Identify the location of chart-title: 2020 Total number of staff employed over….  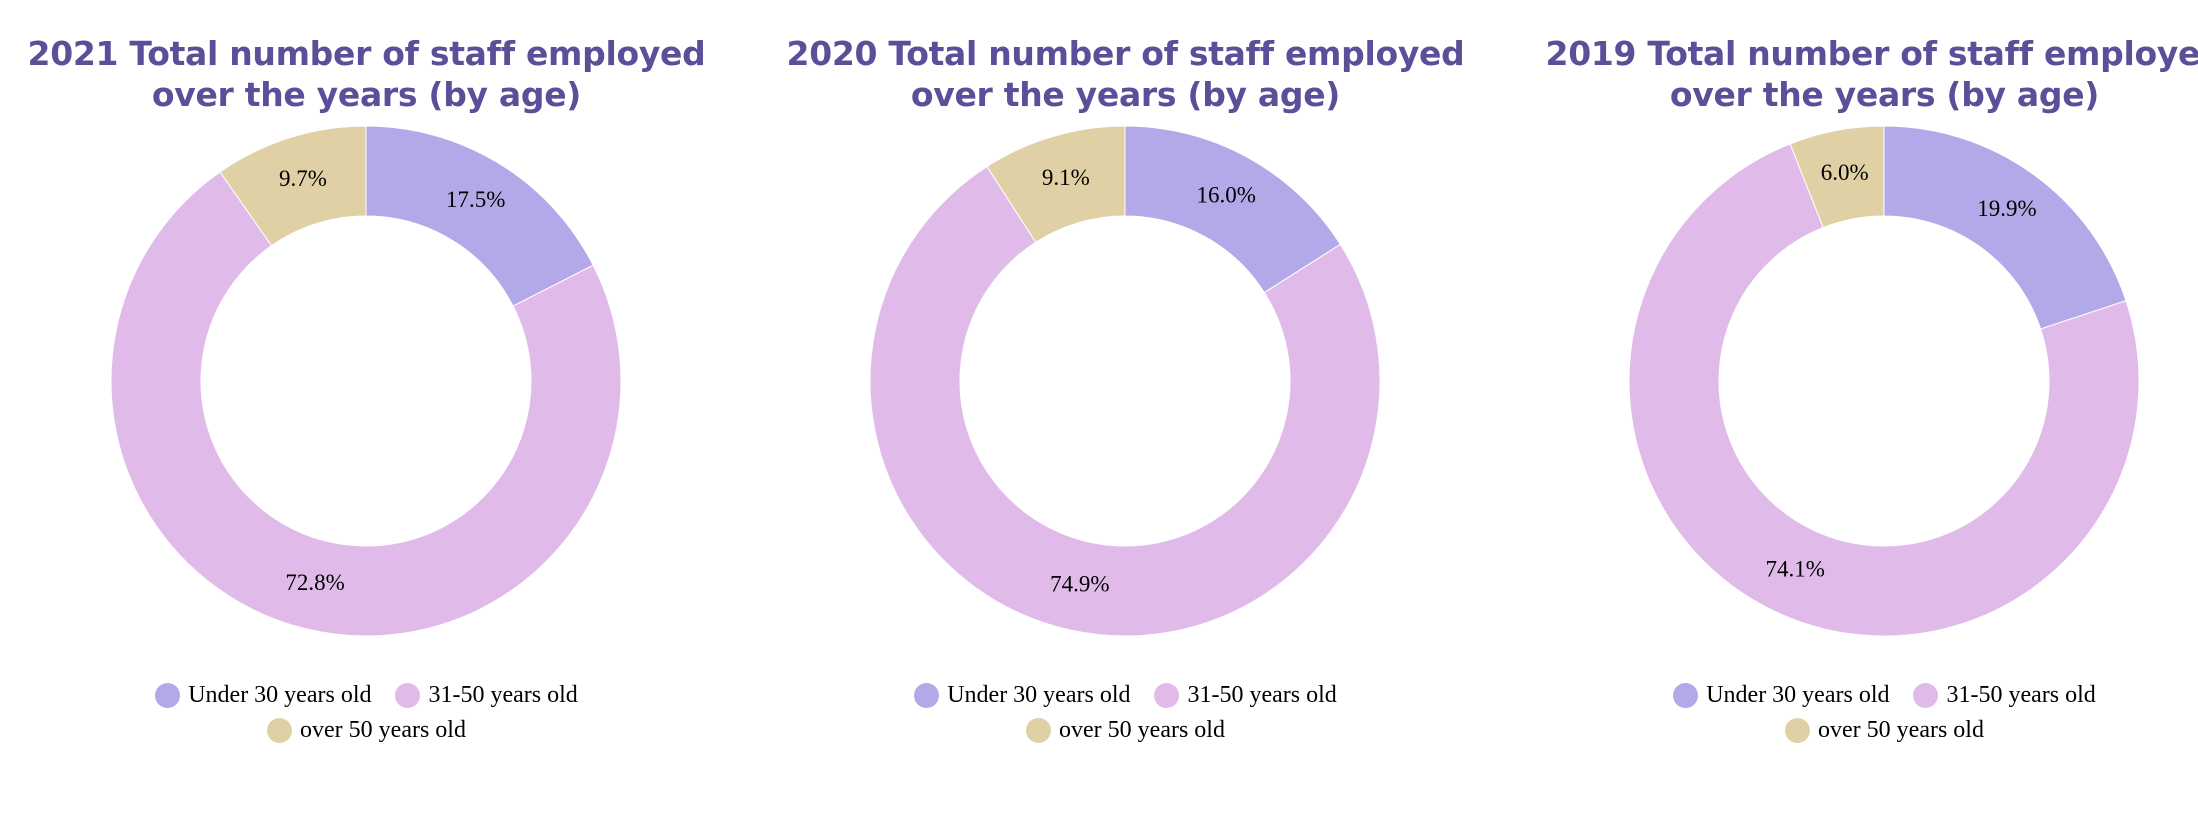
(1125, 74).